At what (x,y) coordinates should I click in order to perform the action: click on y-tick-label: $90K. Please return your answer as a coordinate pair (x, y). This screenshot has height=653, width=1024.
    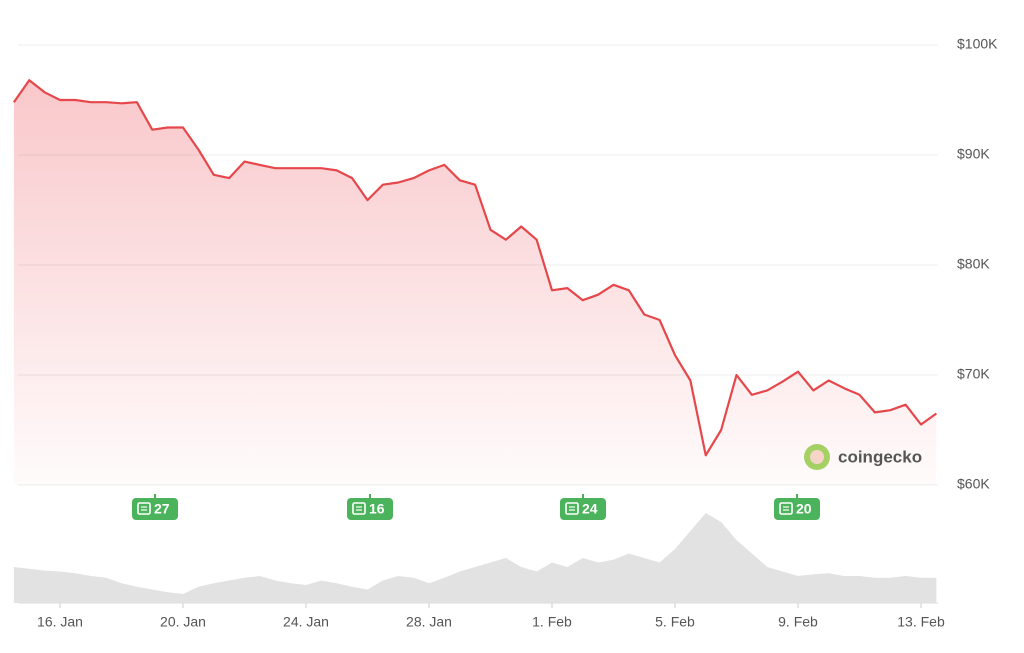
    Looking at the image, I should click on (973, 154).